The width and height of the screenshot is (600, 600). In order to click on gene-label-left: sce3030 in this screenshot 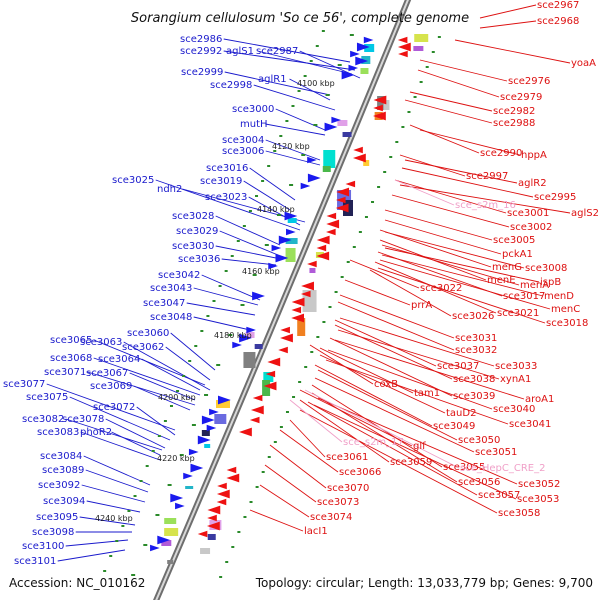, I will do `click(193, 246)`.